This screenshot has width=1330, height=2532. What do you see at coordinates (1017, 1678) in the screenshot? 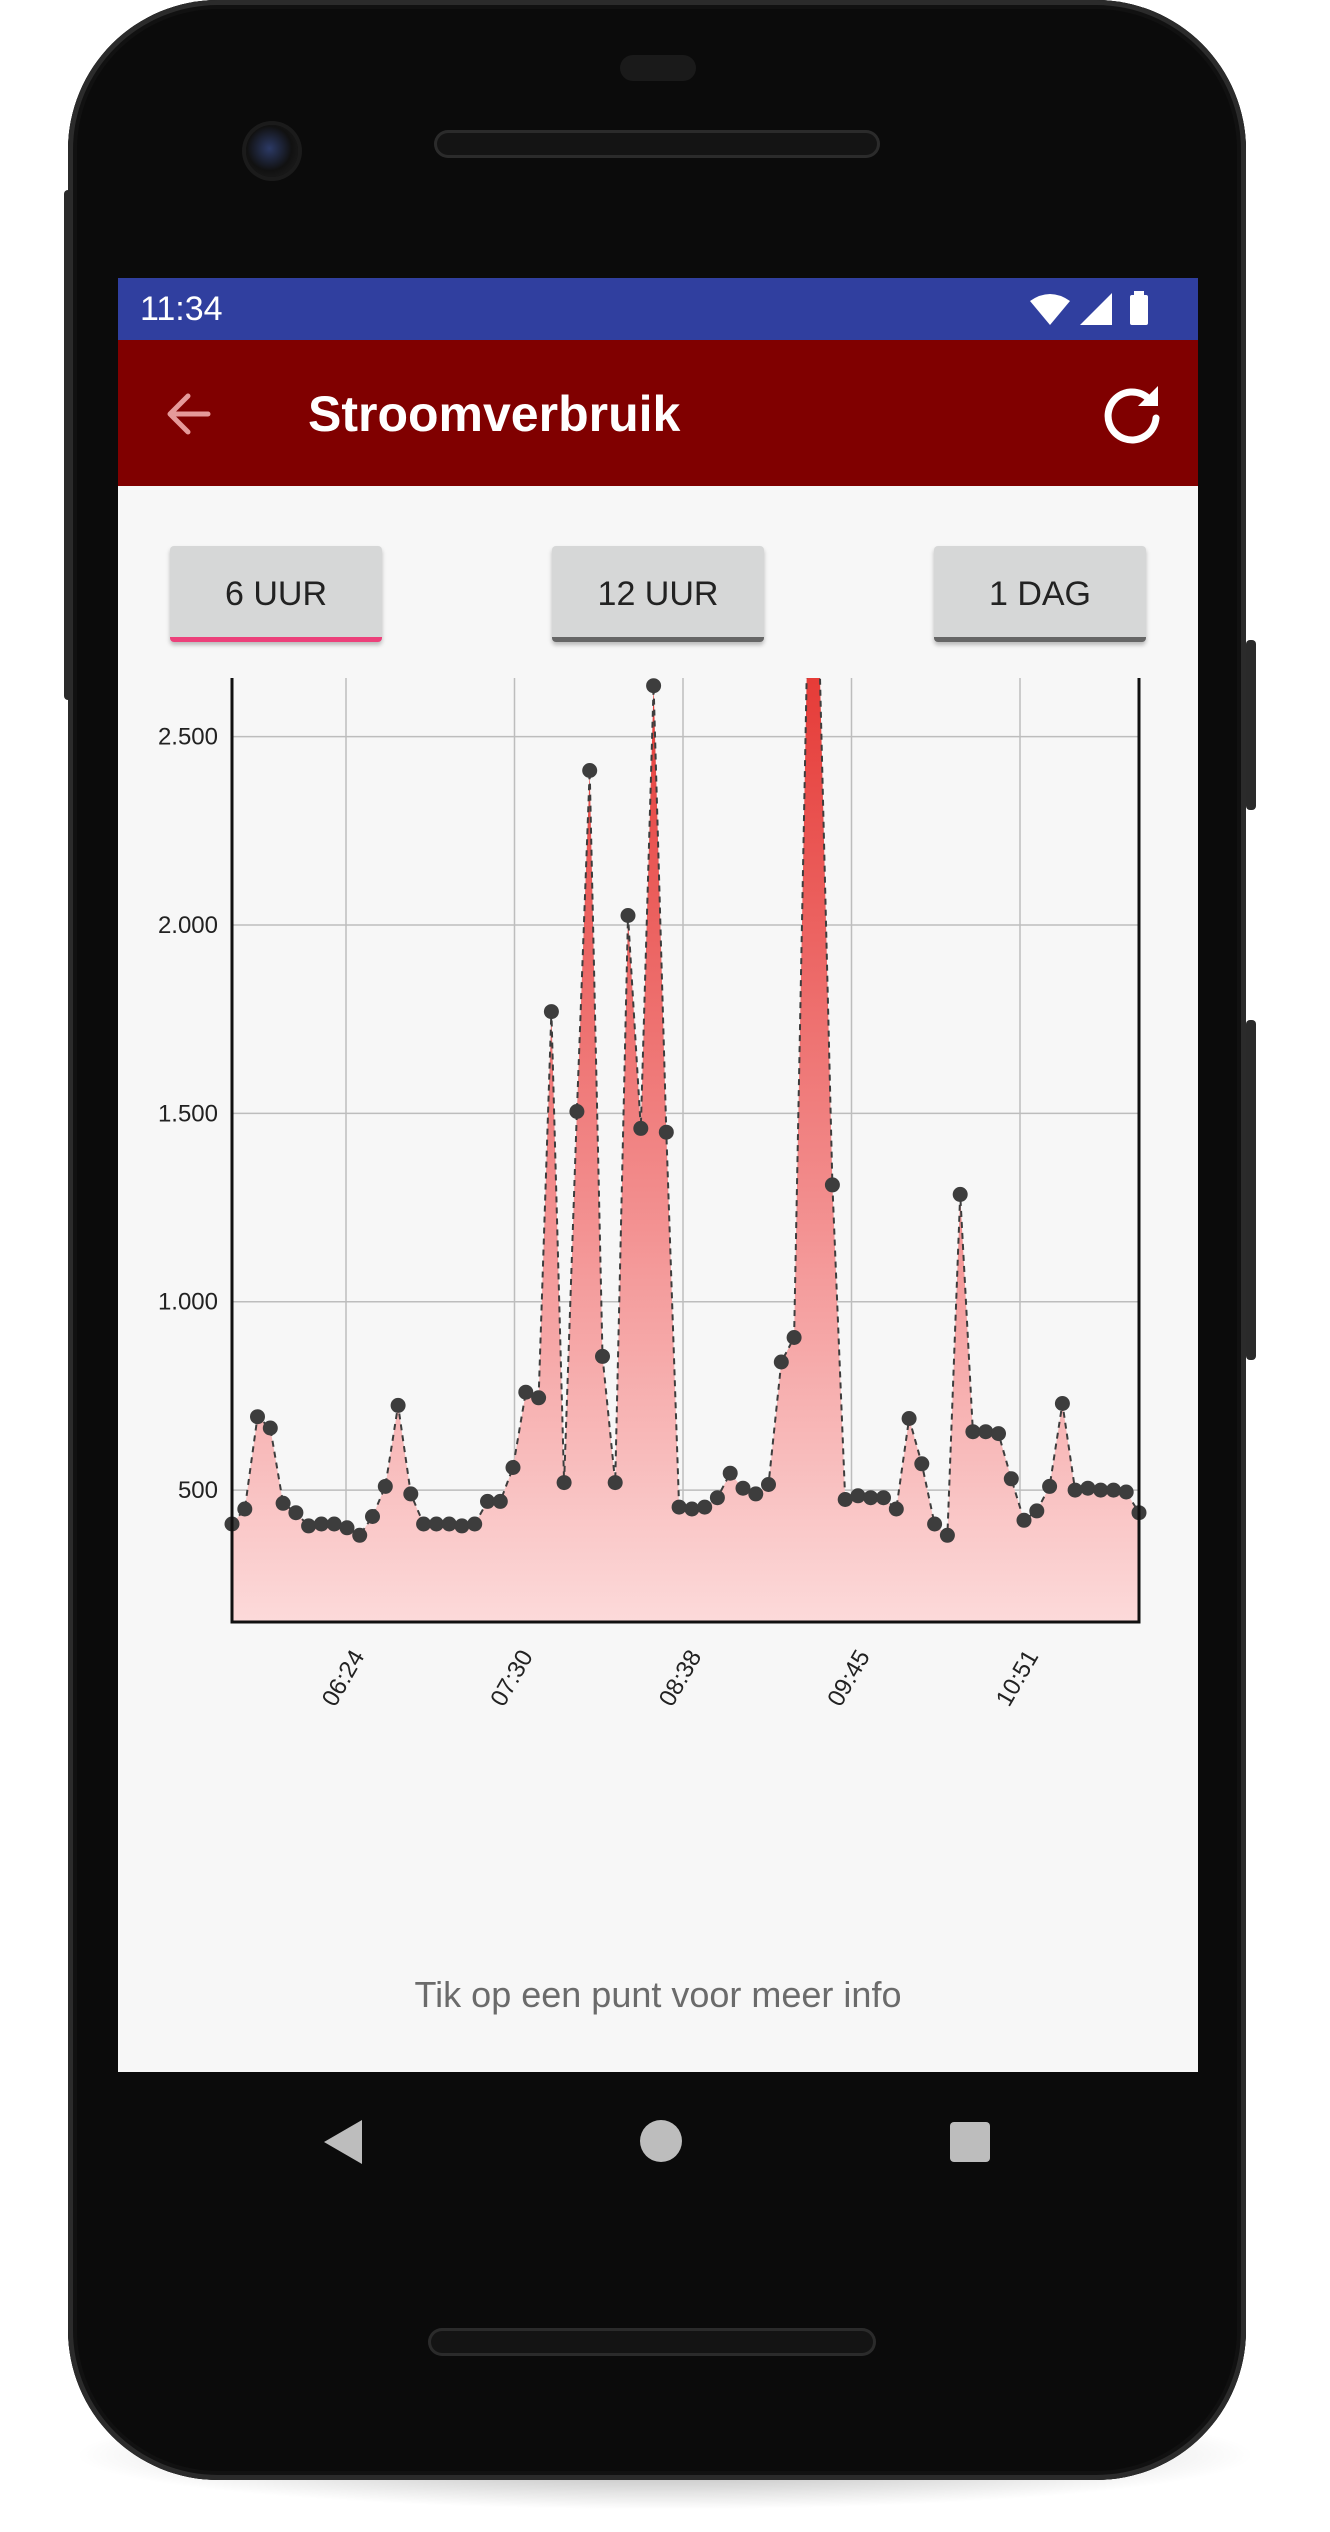
I see `x-tick-label: 10:51` at bounding box center [1017, 1678].